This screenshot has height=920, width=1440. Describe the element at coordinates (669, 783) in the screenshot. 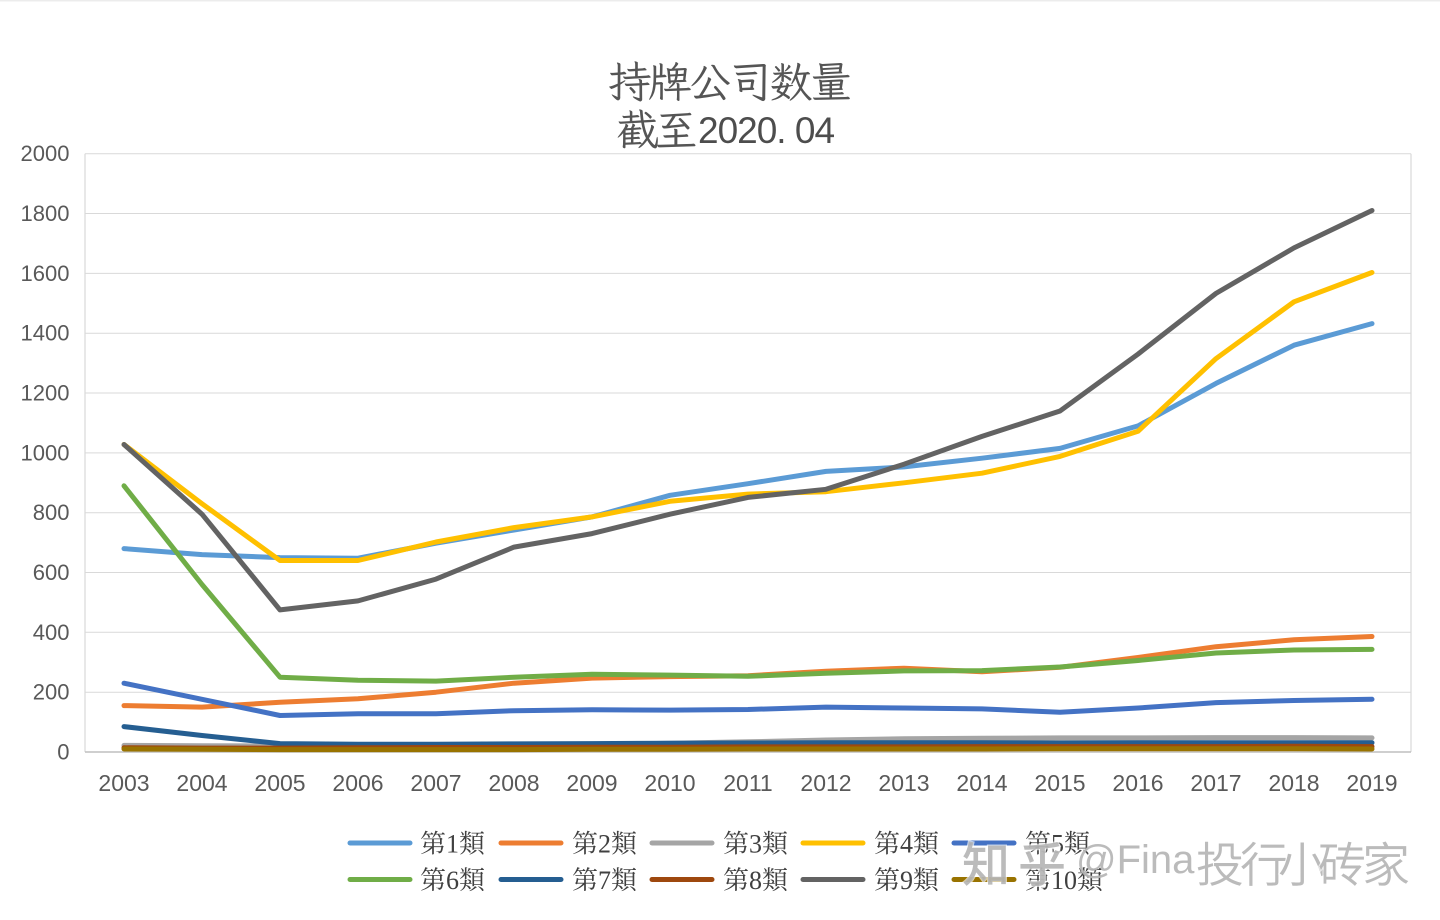

I see `svg-text: 2010` at that location.